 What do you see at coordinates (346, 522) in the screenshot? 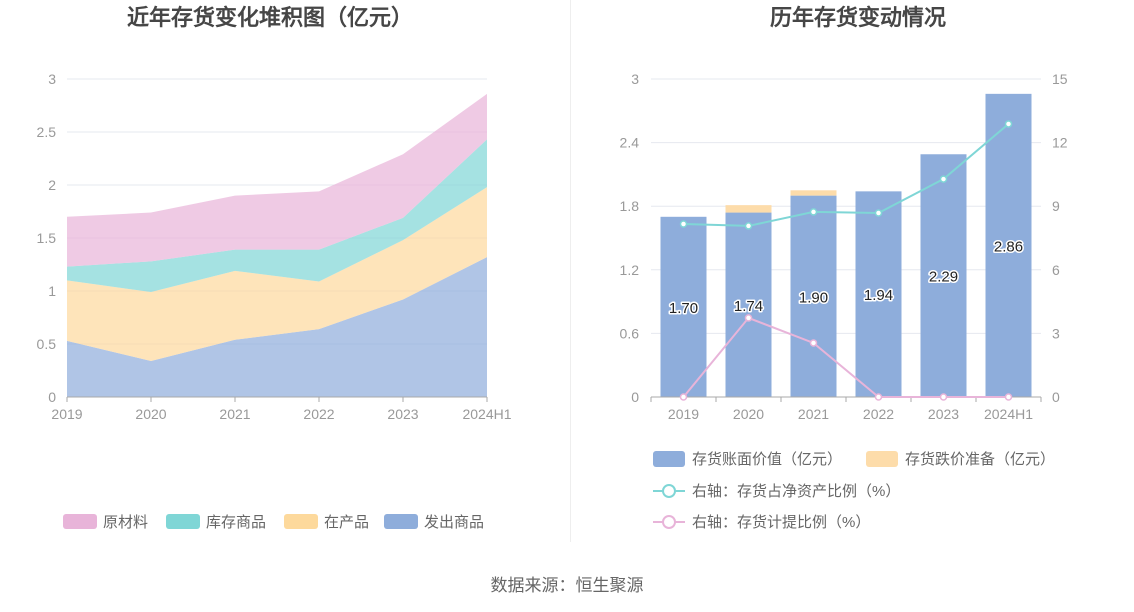
I see `legend-label: 在产品` at bounding box center [346, 522].